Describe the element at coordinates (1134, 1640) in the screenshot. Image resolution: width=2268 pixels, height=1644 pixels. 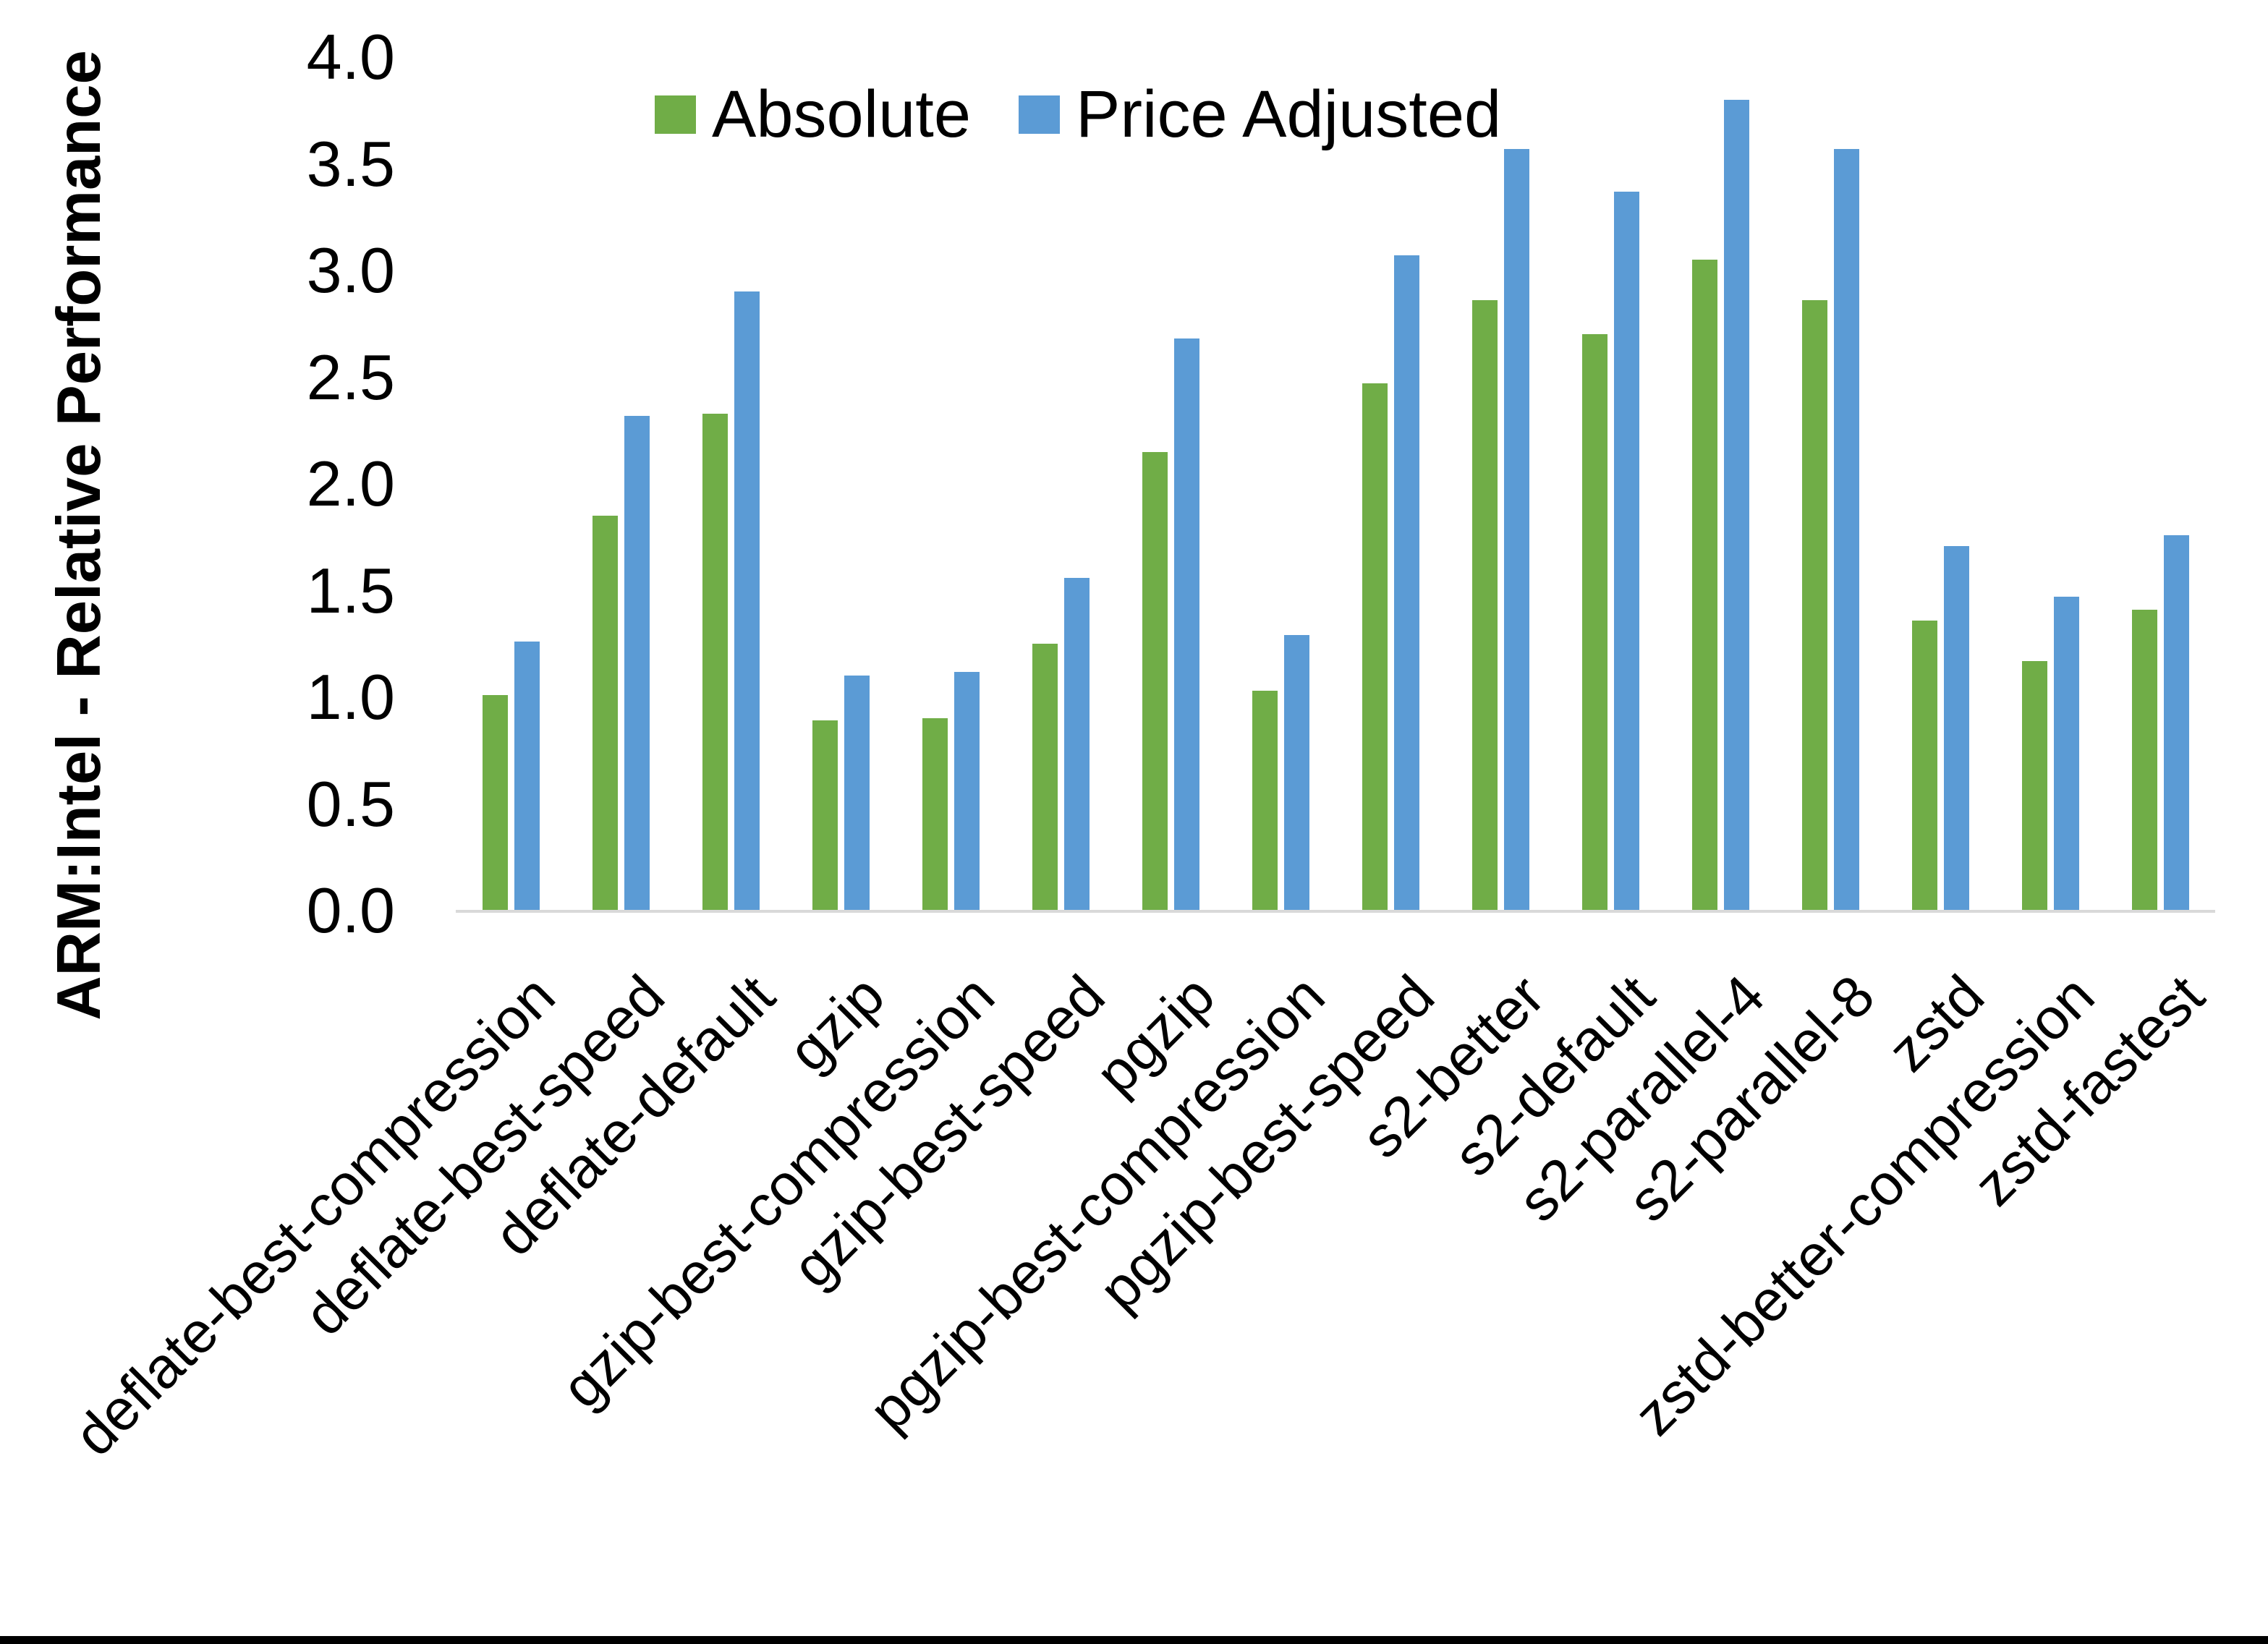
I see `bottom-border` at that location.